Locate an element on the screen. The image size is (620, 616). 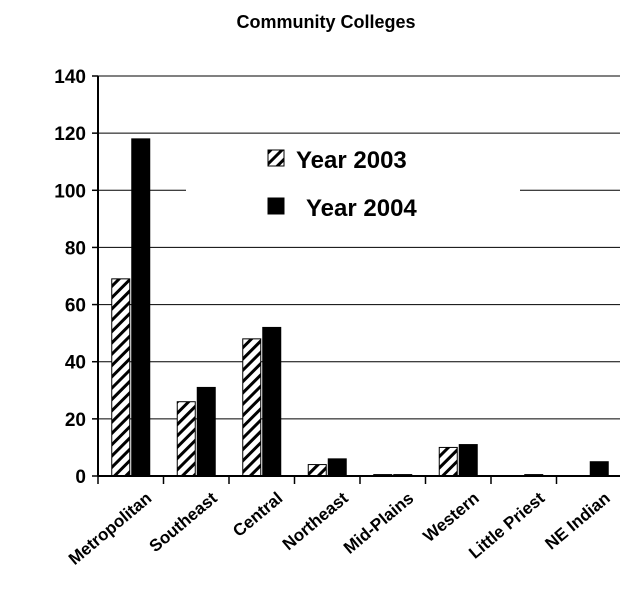
y-tick-label: 120 is located at coordinates (70, 134).